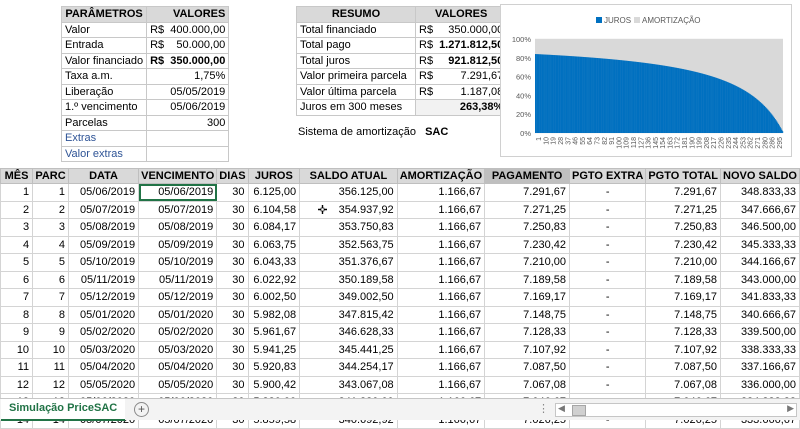 The image size is (800, 429). I want to click on summary-label-cell: Juros em 300 meses, so click(356, 107).